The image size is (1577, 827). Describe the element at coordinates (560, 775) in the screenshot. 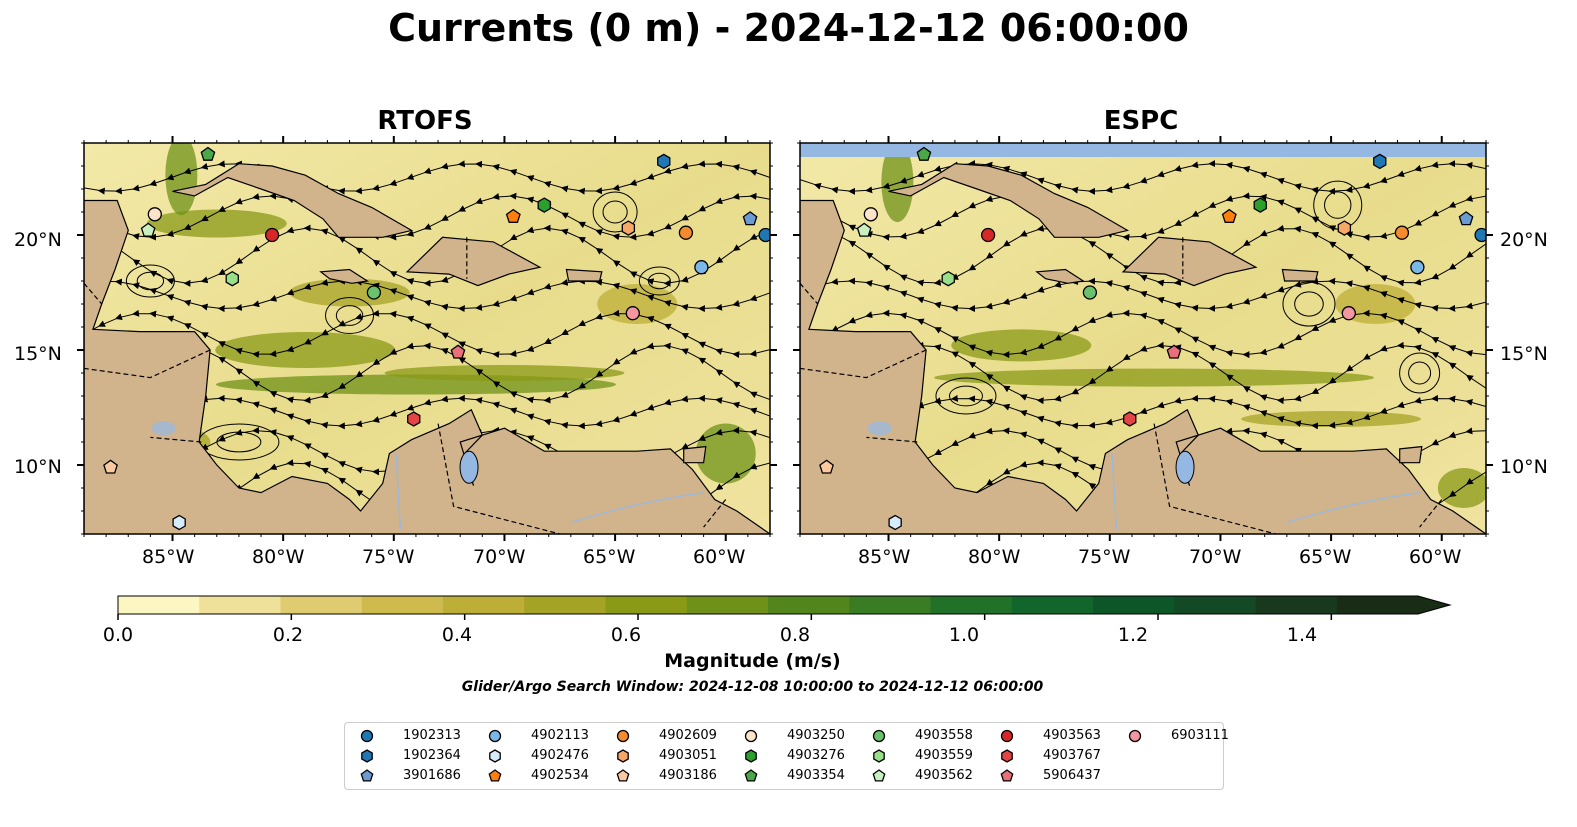

I see `legend-label: 4902534` at that location.